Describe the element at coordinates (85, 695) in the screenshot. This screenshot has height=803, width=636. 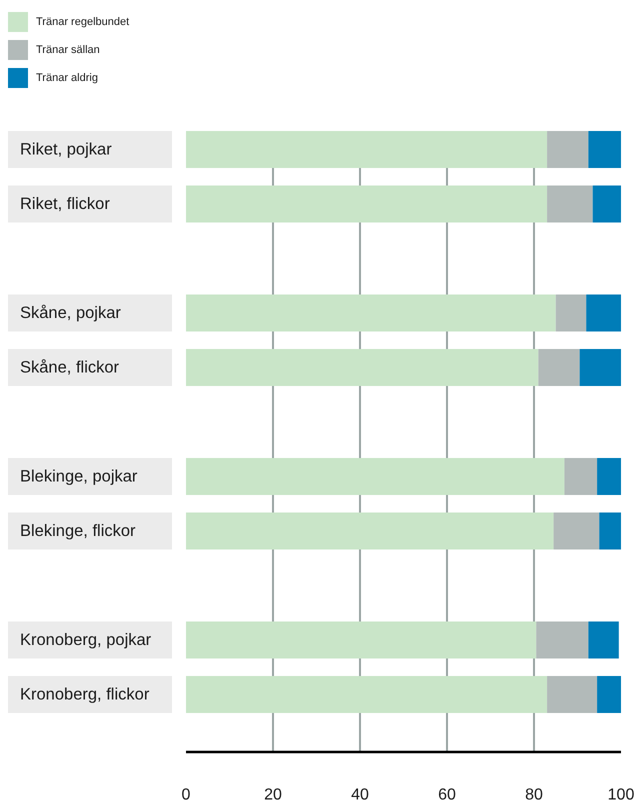
I see `y-tick-label: Kronoberg, flickor` at that location.